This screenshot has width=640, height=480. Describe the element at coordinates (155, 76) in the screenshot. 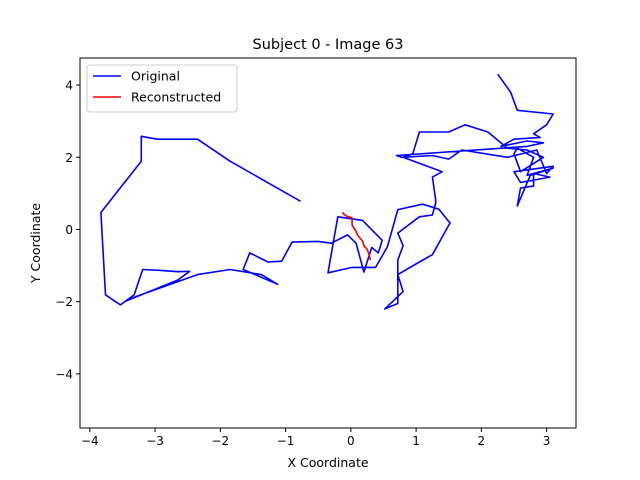

I see `legend-label-original: Original` at that location.